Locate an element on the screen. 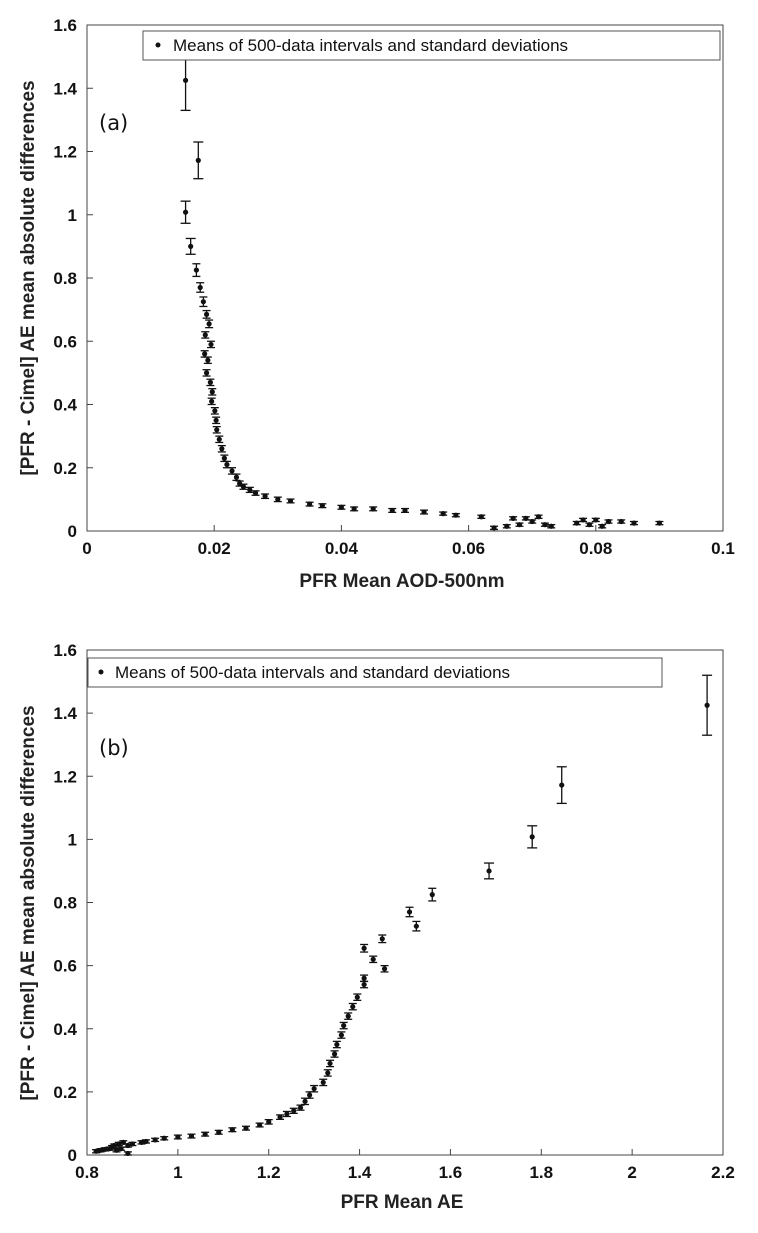  x-tick-label: 0.04 is located at coordinates (342, 548).